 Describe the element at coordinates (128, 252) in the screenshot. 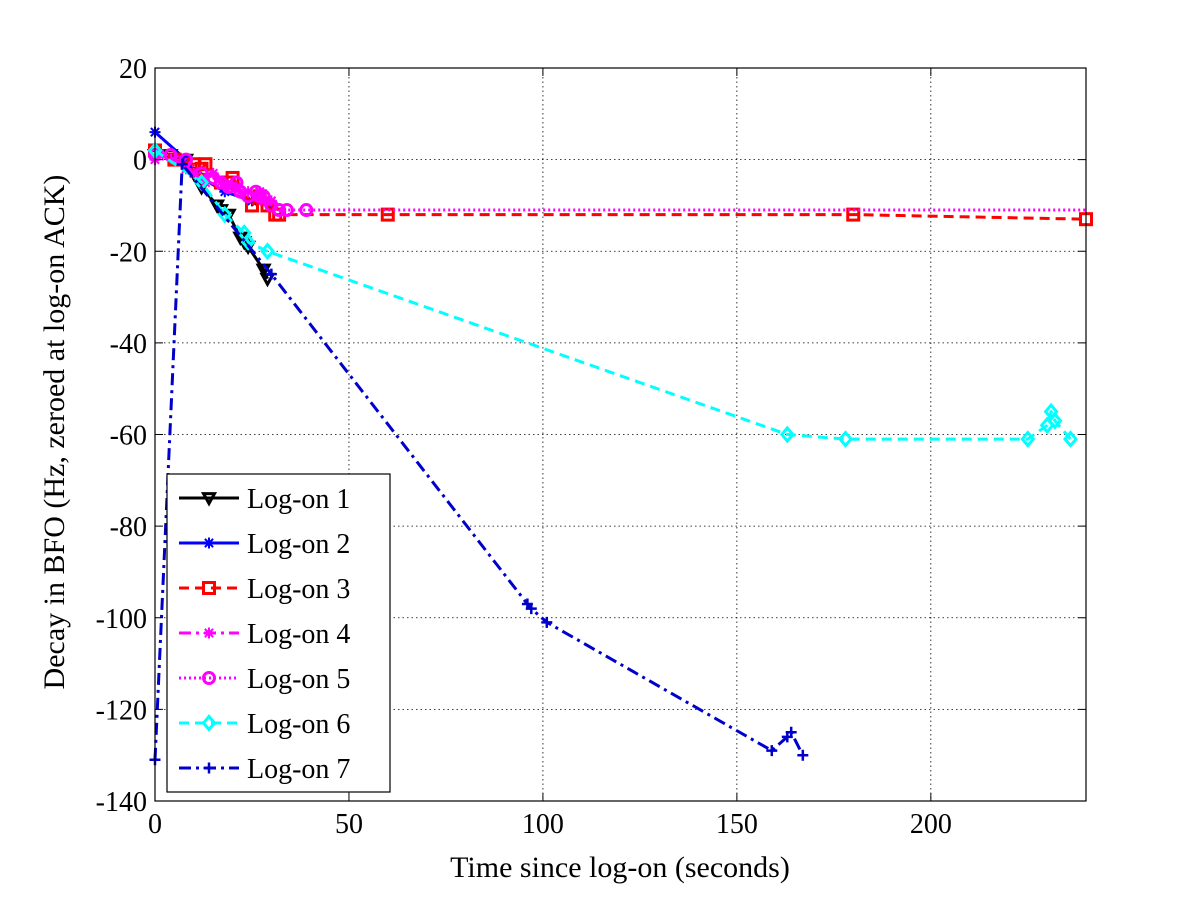

I see `y-tick-label: -20` at that location.